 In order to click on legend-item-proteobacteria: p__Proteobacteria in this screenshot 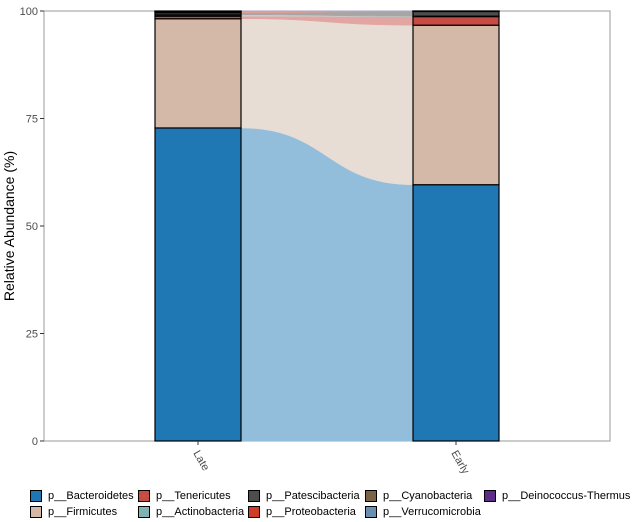, I will do `click(306, 512)`.